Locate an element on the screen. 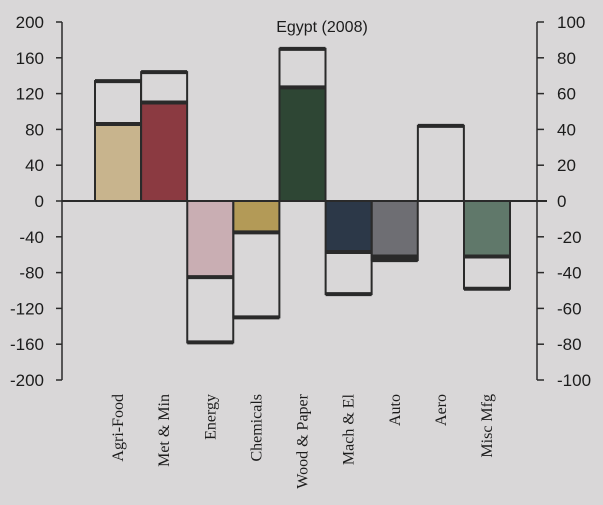  left-axis-tick-label: -200 is located at coordinates (27, 380).